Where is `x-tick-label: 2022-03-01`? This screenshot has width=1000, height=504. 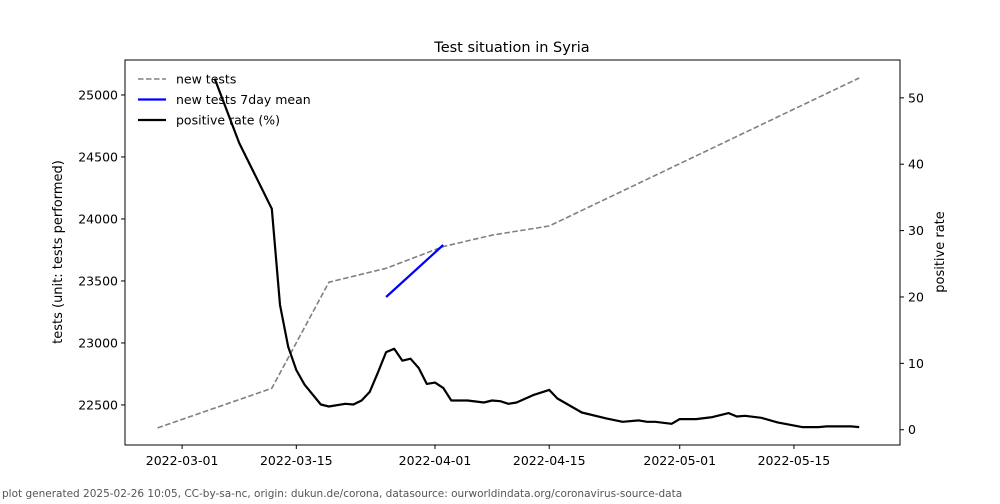 x-tick-label: 2022-03-01 is located at coordinates (182, 460).